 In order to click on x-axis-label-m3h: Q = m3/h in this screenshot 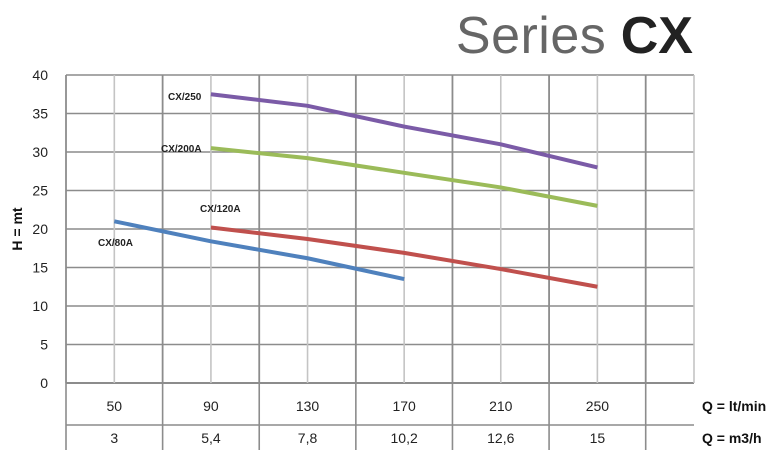, I will do `click(732, 438)`.